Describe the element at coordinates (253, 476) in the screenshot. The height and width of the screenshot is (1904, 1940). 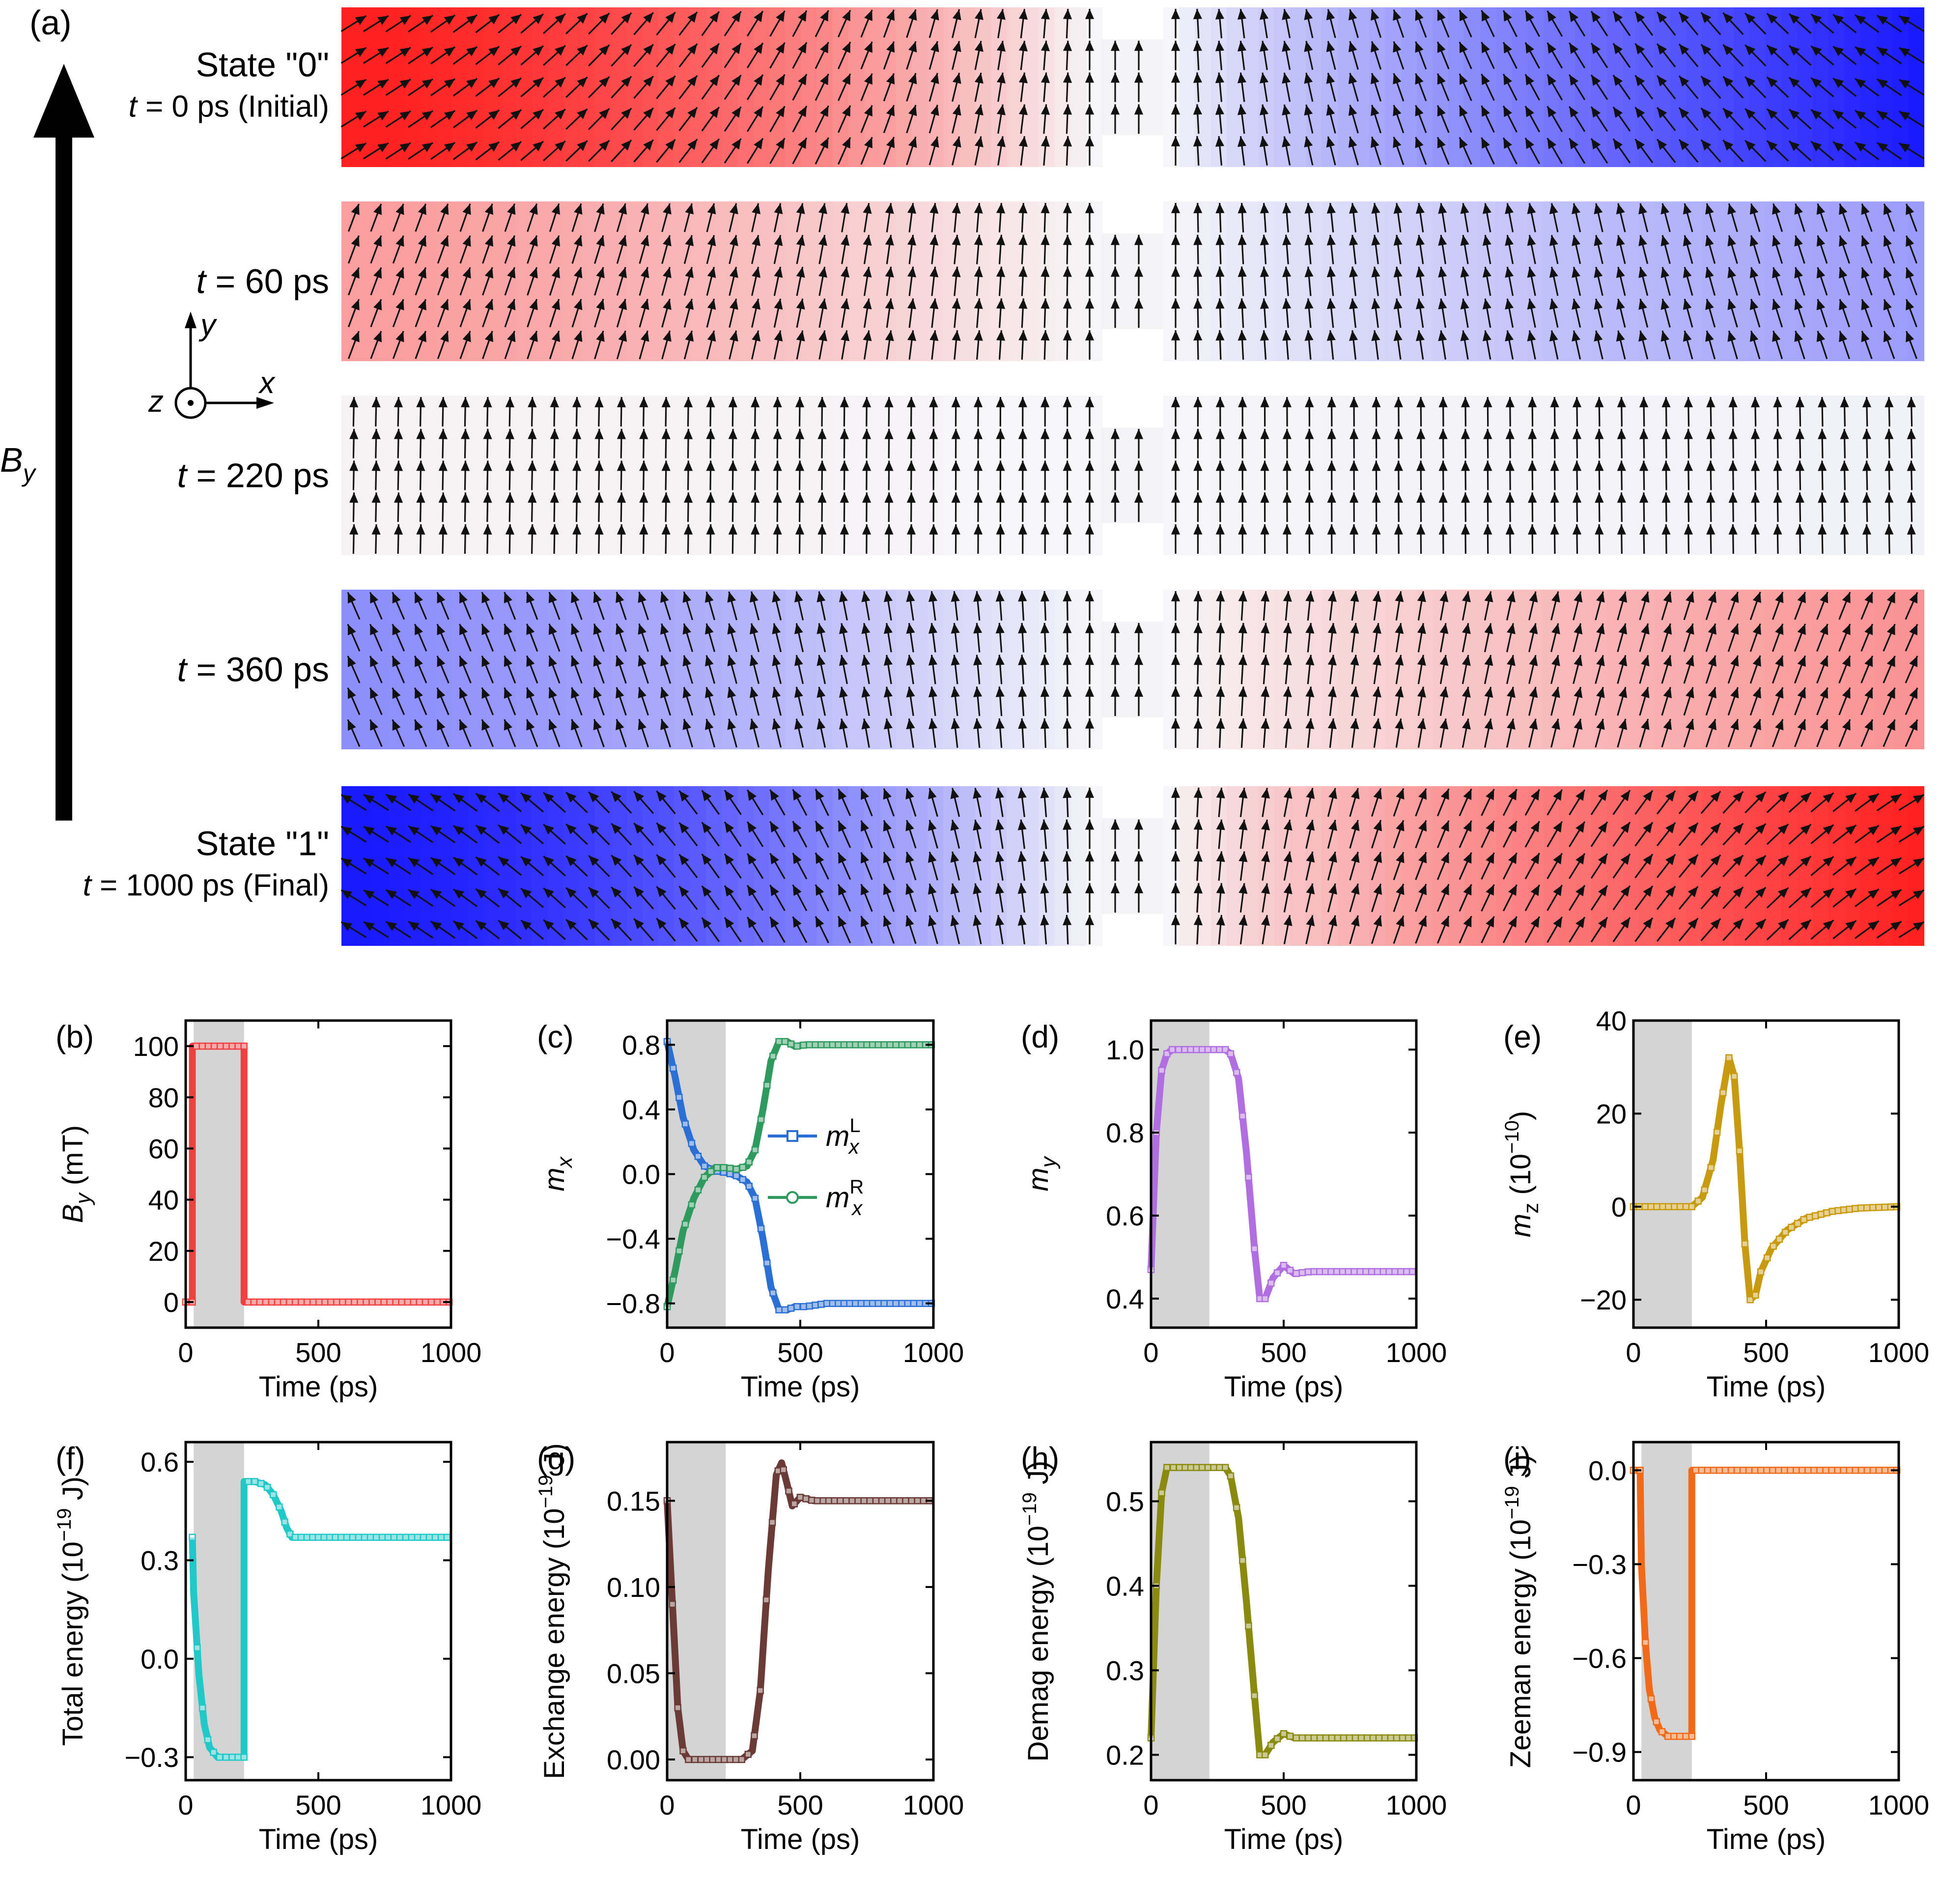
I see `state-time: t = 220 ps` at that location.